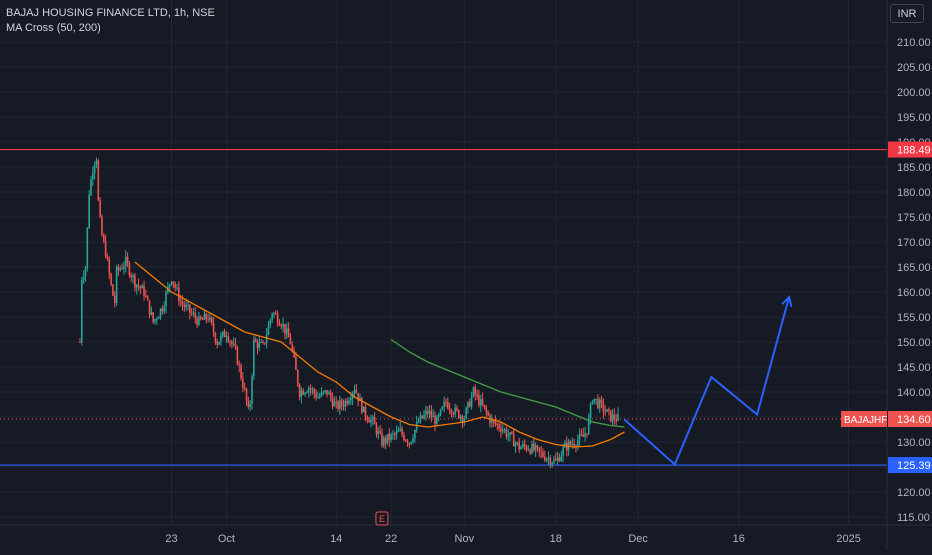 Image resolution: width=932 pixels, height=555 pixels. I want to click on last-price-tag, so click(910, 419).